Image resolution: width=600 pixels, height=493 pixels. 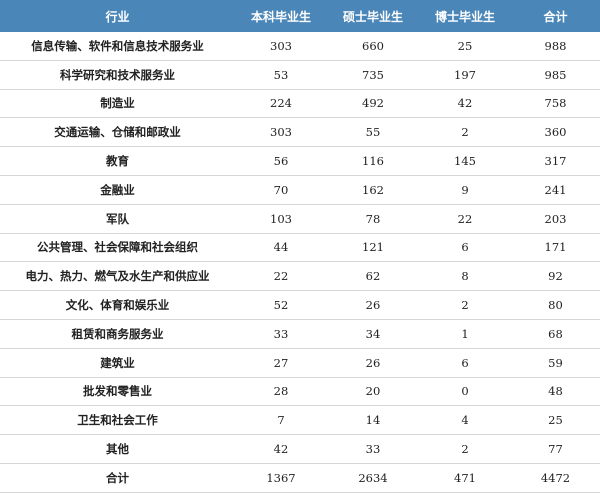 What do you see at coordinates (465, 104) in the screenshot?
I see `doctor-cell: 42` at bounding box center [465, 104].